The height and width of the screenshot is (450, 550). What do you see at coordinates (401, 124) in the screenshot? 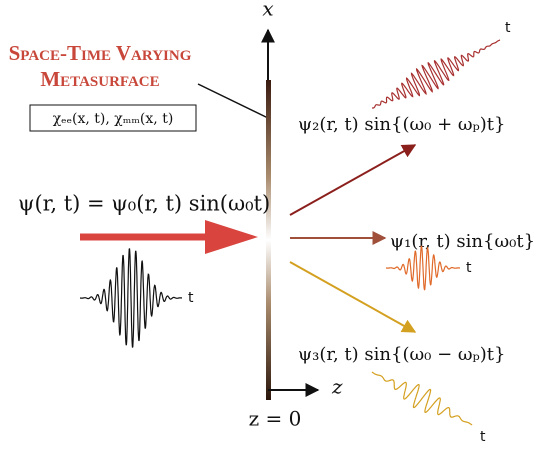
I see `formula: ψ₂(r, t) sin{(ω₀ + ωₚ)t}` at bounding box center [401, 124].